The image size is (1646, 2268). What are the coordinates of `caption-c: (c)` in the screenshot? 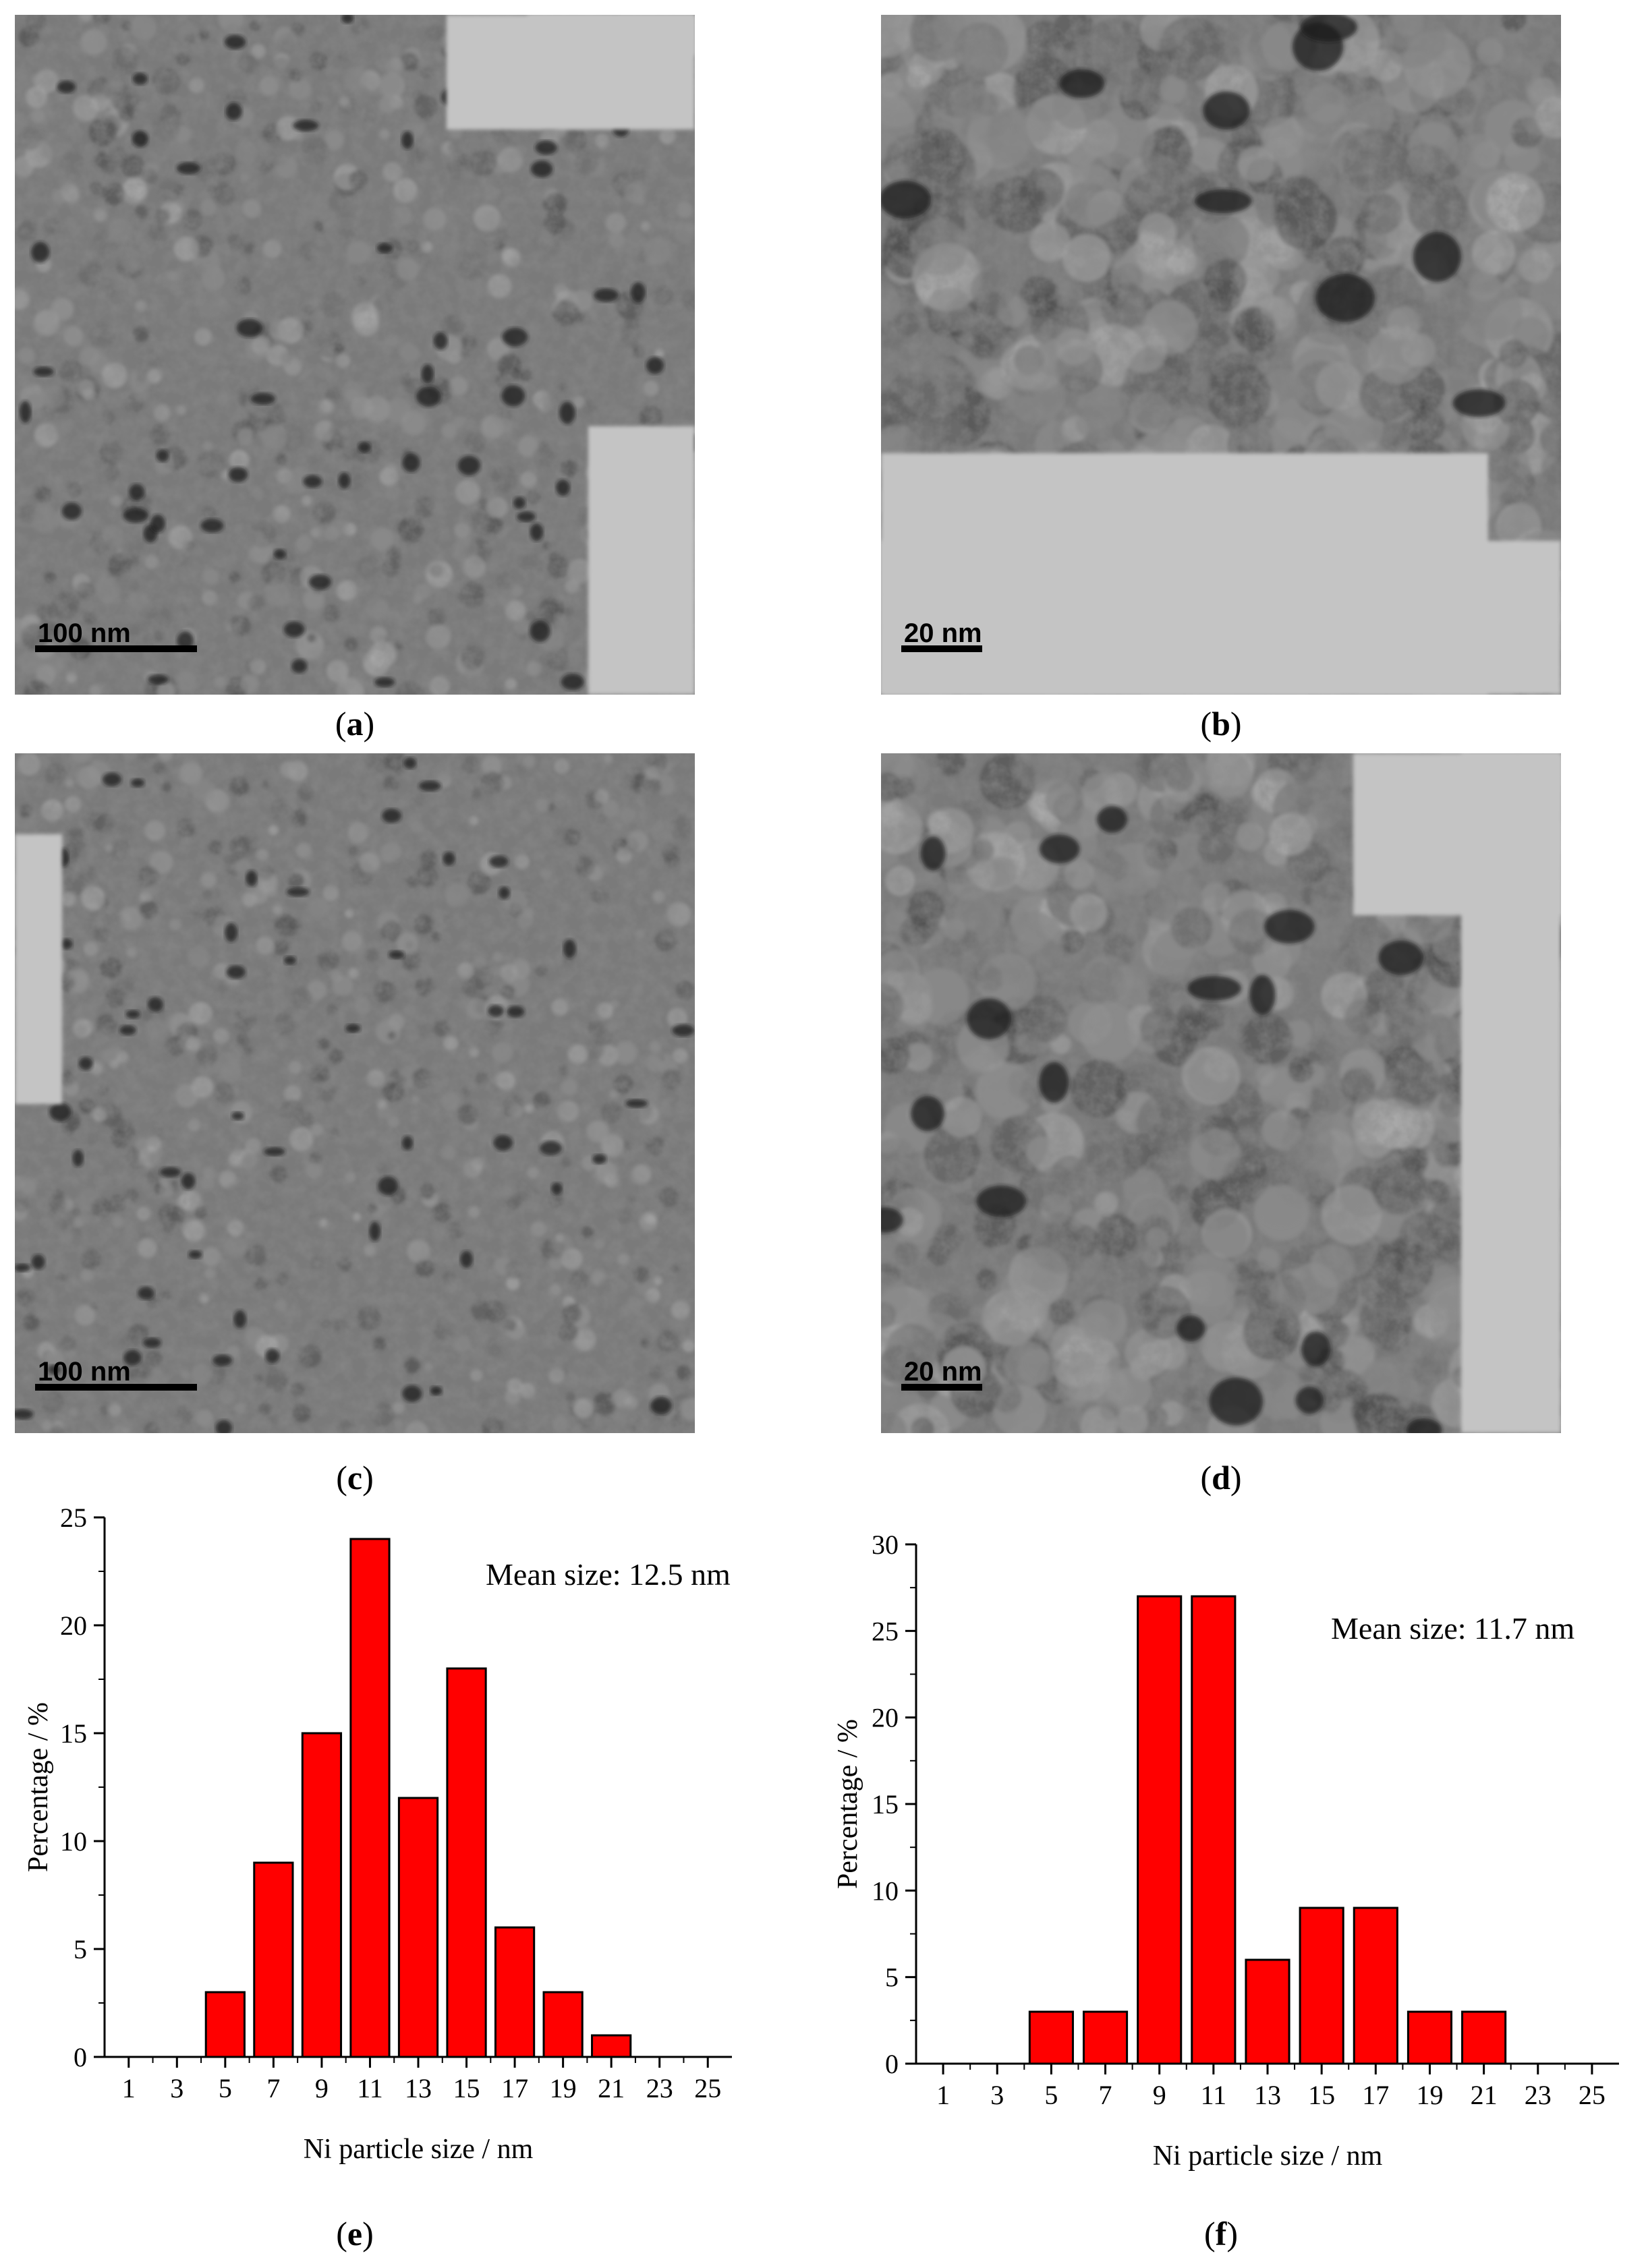 It's located at (355, 1477).